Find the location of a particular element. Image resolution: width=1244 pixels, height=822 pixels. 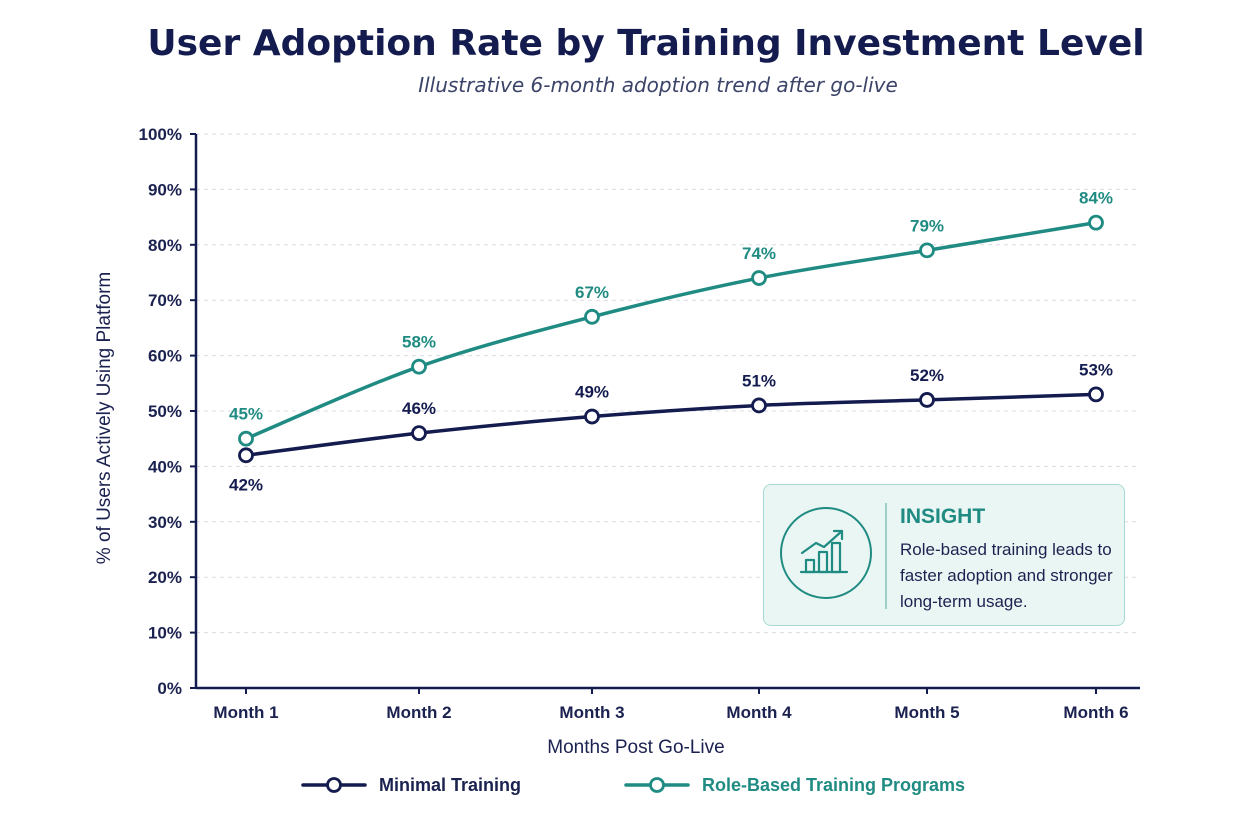

y-tick-label: 30% is located at coordinates (165, 522).